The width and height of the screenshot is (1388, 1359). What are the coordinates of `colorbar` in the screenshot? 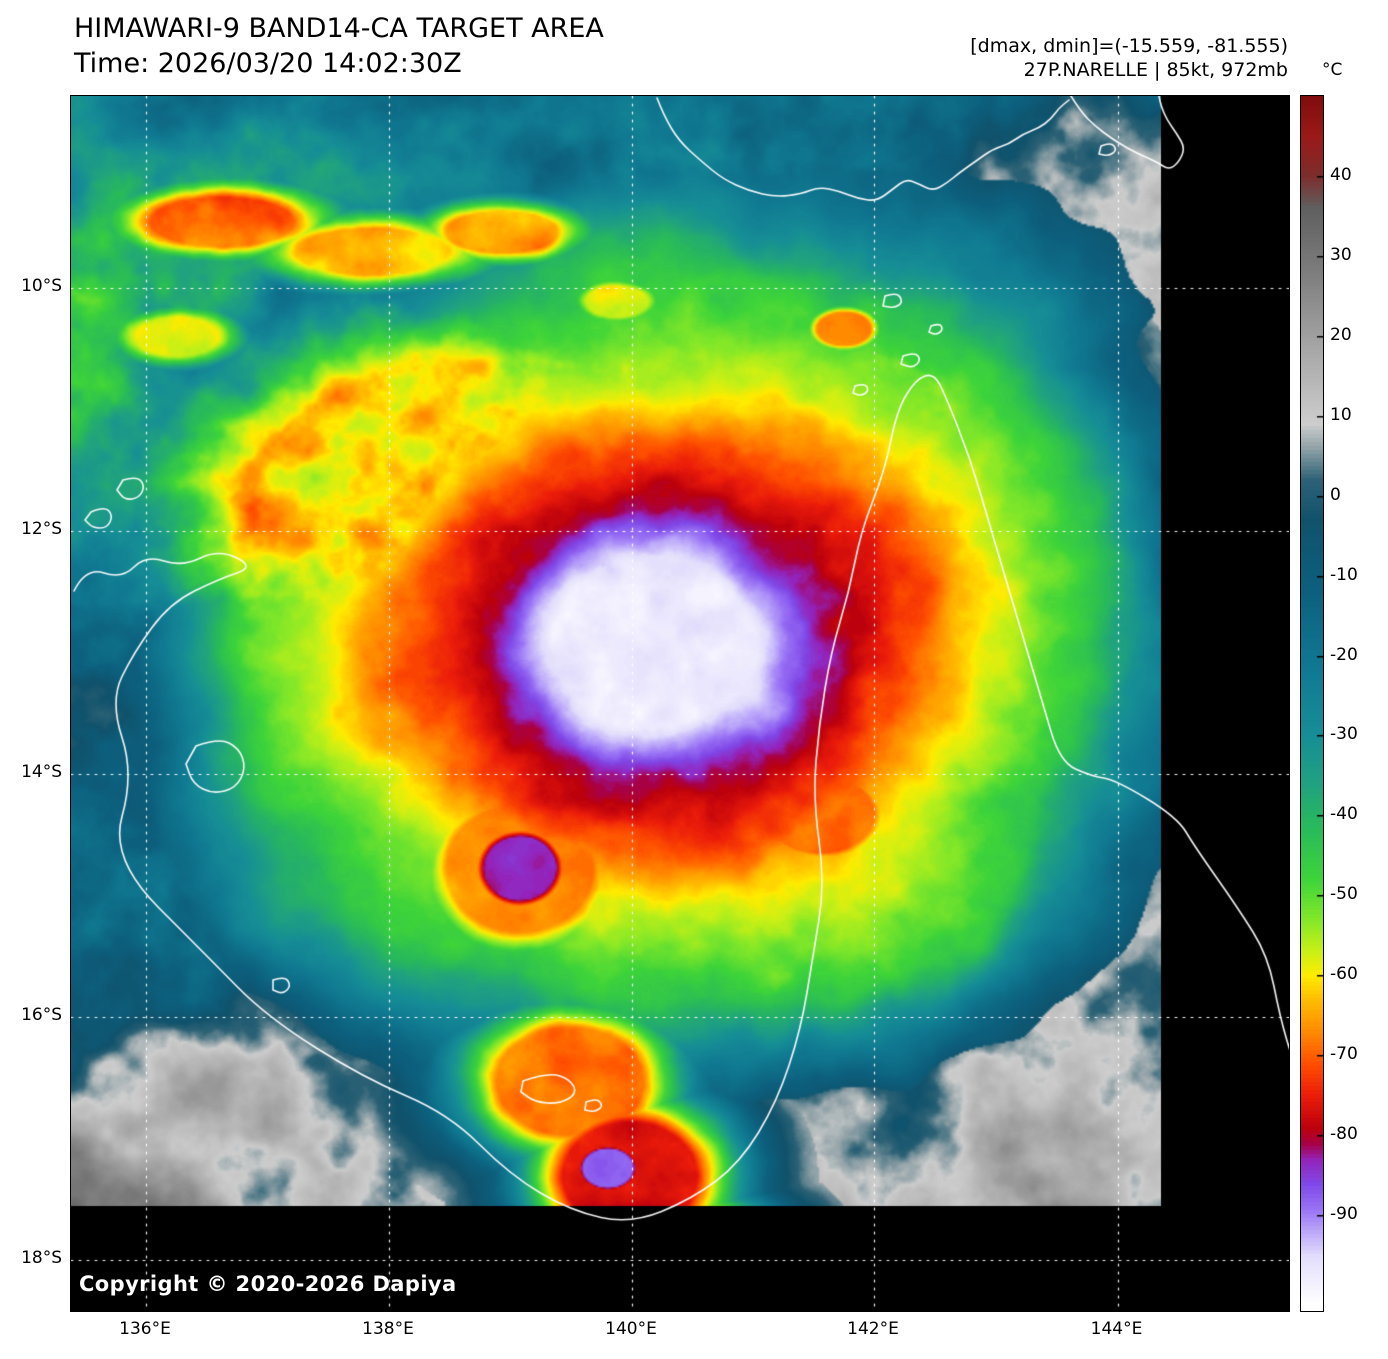 It's located at (1312, 703).